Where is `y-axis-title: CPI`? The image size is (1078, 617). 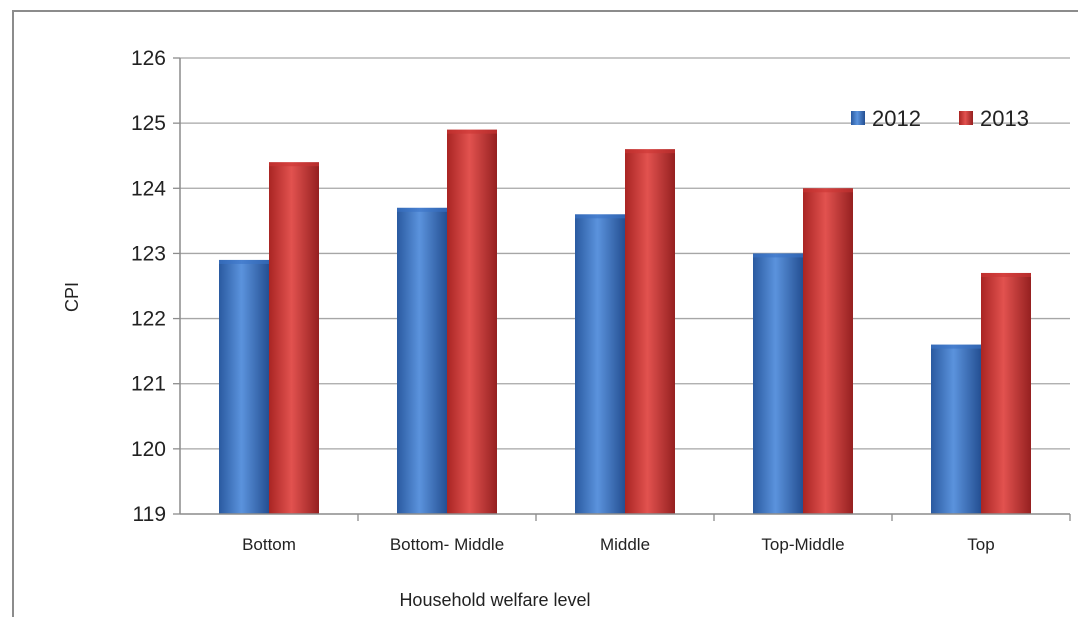 y-axis-title: CPI is located at coordinates (72, 297).